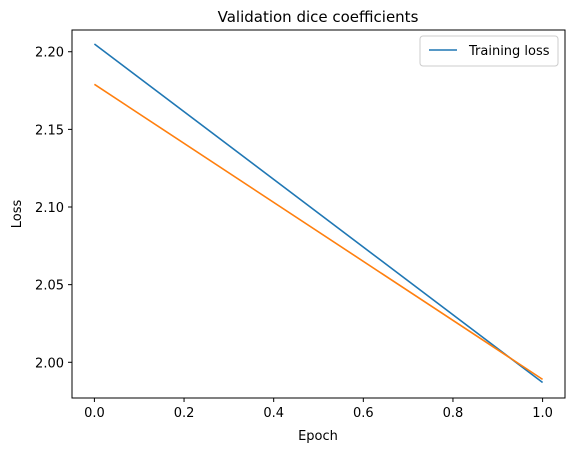 This screenshot has width=576, height=453. I want to click on x-tick-label: 0.4, so click(273, 413).